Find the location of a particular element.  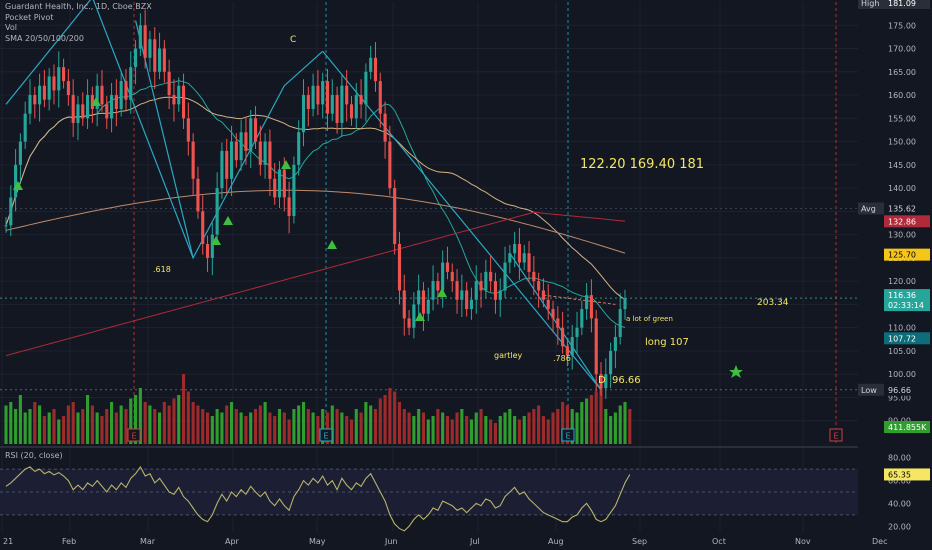

price-tick: 120.00 is located at coordinates (902, 281).